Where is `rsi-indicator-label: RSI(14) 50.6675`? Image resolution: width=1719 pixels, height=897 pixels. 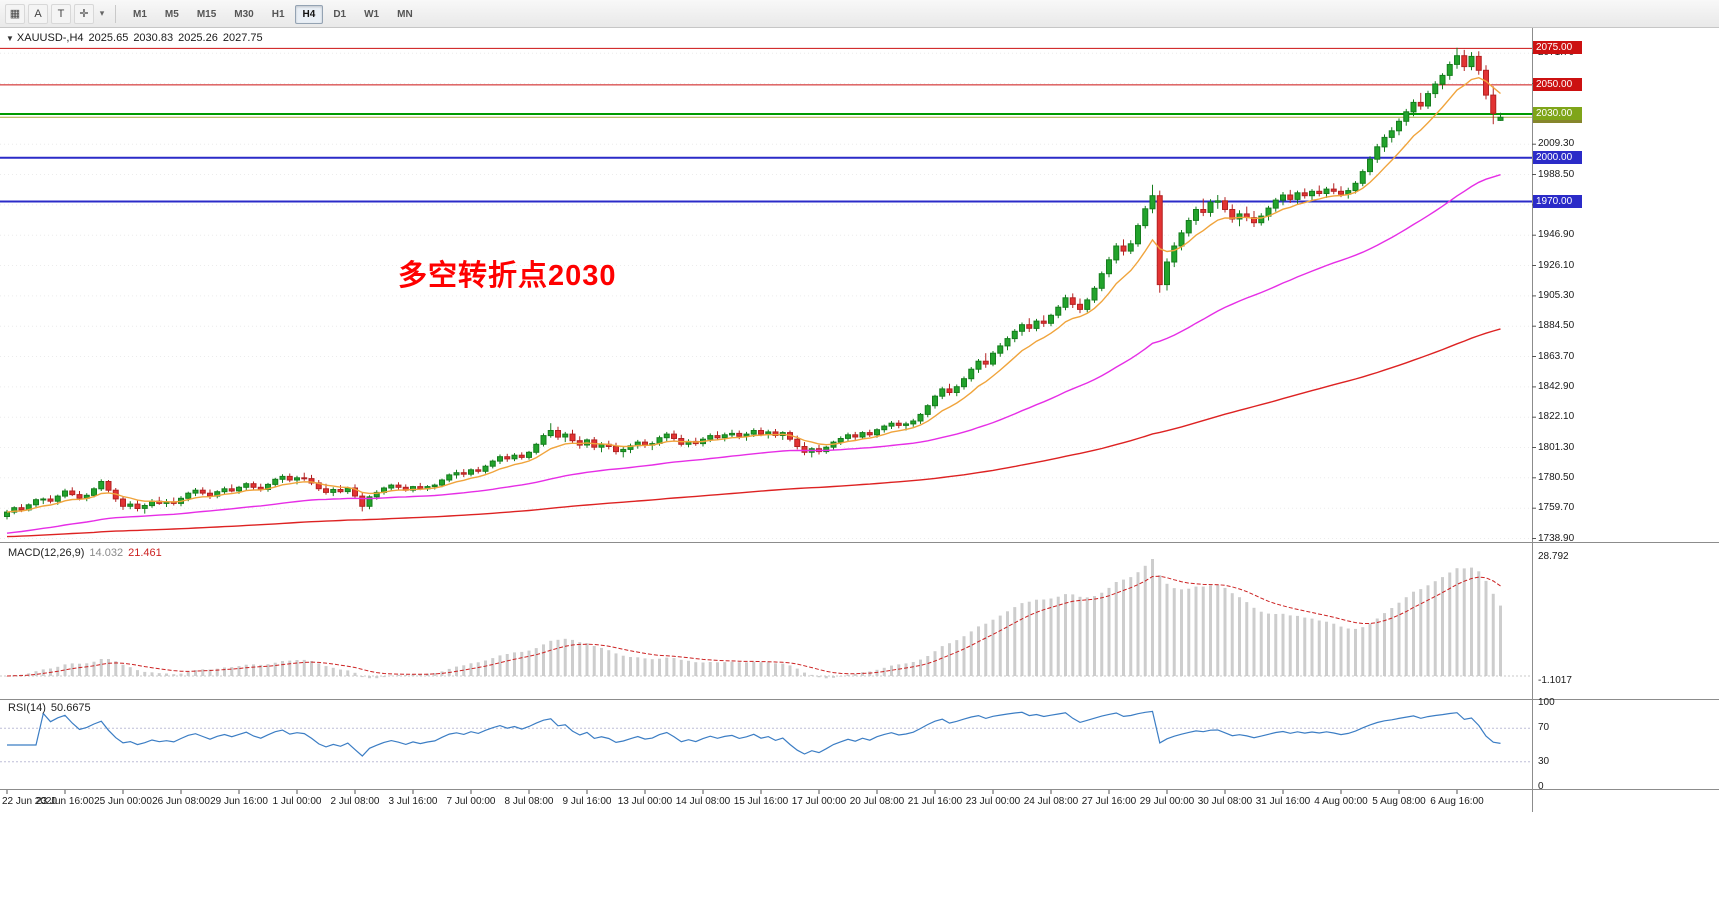 rsi-indicator-label: RSI(14) 50.6675 is located at coordinates (49, 708).